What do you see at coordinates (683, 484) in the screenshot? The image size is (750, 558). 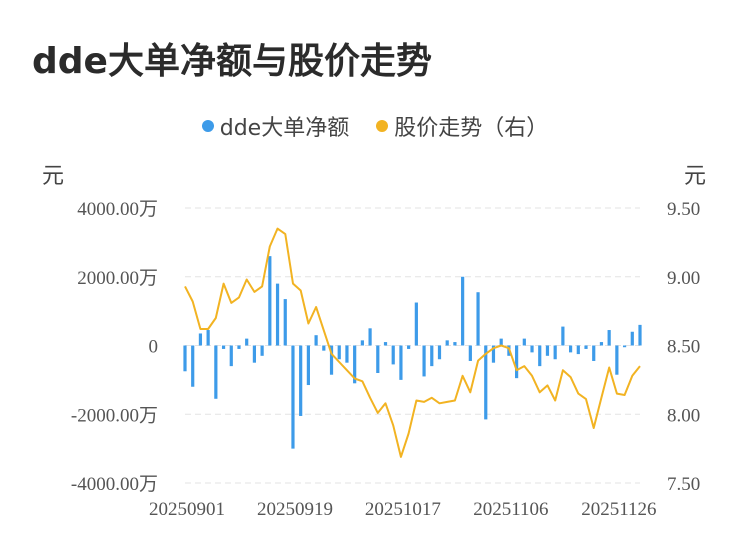 I see `right-tick-label: 7.50` at bounding box center [683, 484].